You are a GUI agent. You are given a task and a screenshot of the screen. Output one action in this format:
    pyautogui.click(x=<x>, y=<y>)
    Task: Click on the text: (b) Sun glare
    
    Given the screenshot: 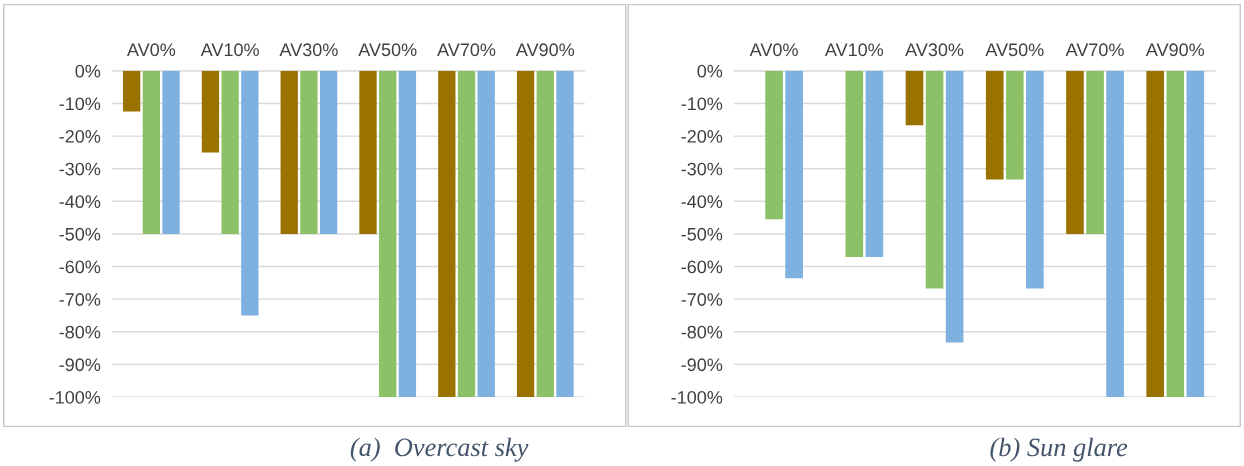 What is the action you would take?
    pyautogui.click(x=1059, y=449)
    